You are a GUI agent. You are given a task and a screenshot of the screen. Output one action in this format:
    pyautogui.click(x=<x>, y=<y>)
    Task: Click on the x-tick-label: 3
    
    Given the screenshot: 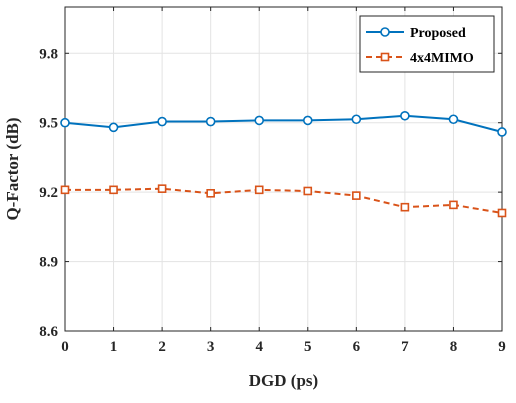 What is the action you would take?
    pyautogui.click(x=211, y=347)
    